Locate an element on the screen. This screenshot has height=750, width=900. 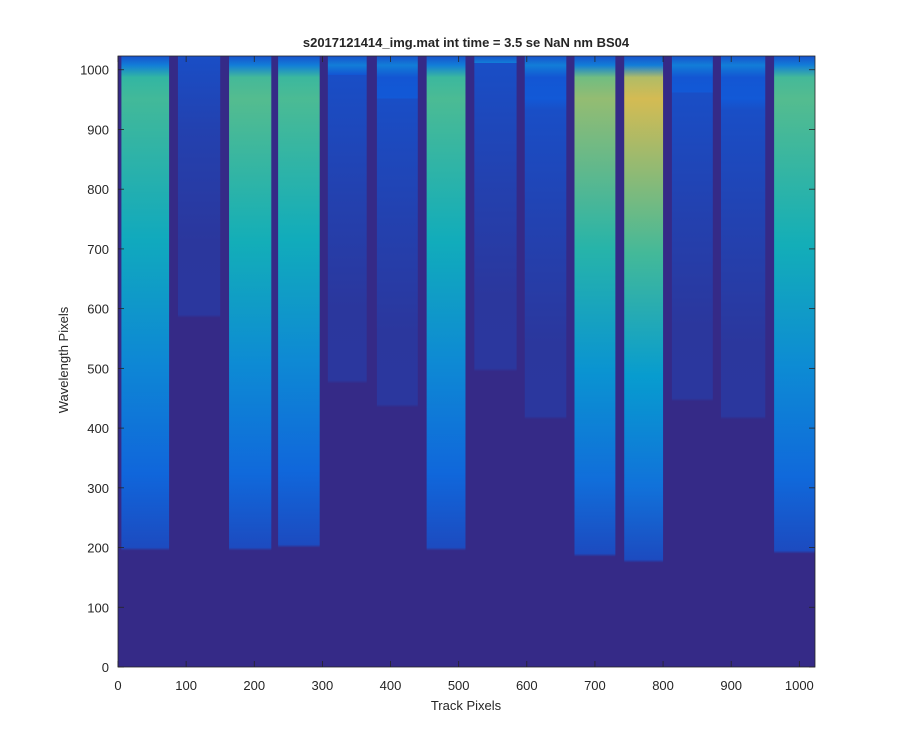
y-tick-label: 800 is located at coordinates (98, 189).